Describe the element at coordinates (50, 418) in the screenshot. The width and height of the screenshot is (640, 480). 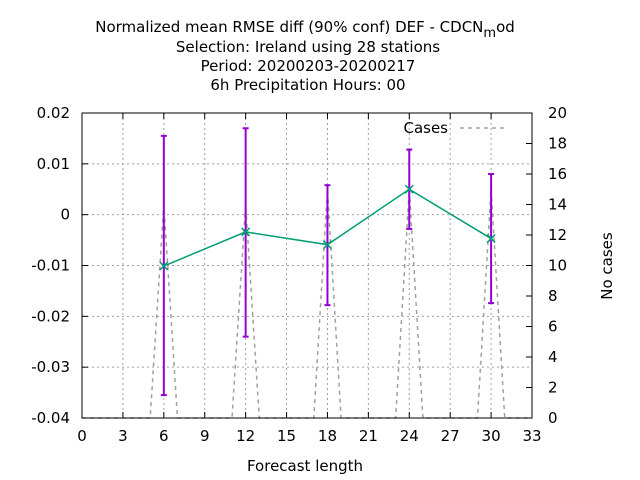
I see `y-tick-label-left: -0.04` at that location.